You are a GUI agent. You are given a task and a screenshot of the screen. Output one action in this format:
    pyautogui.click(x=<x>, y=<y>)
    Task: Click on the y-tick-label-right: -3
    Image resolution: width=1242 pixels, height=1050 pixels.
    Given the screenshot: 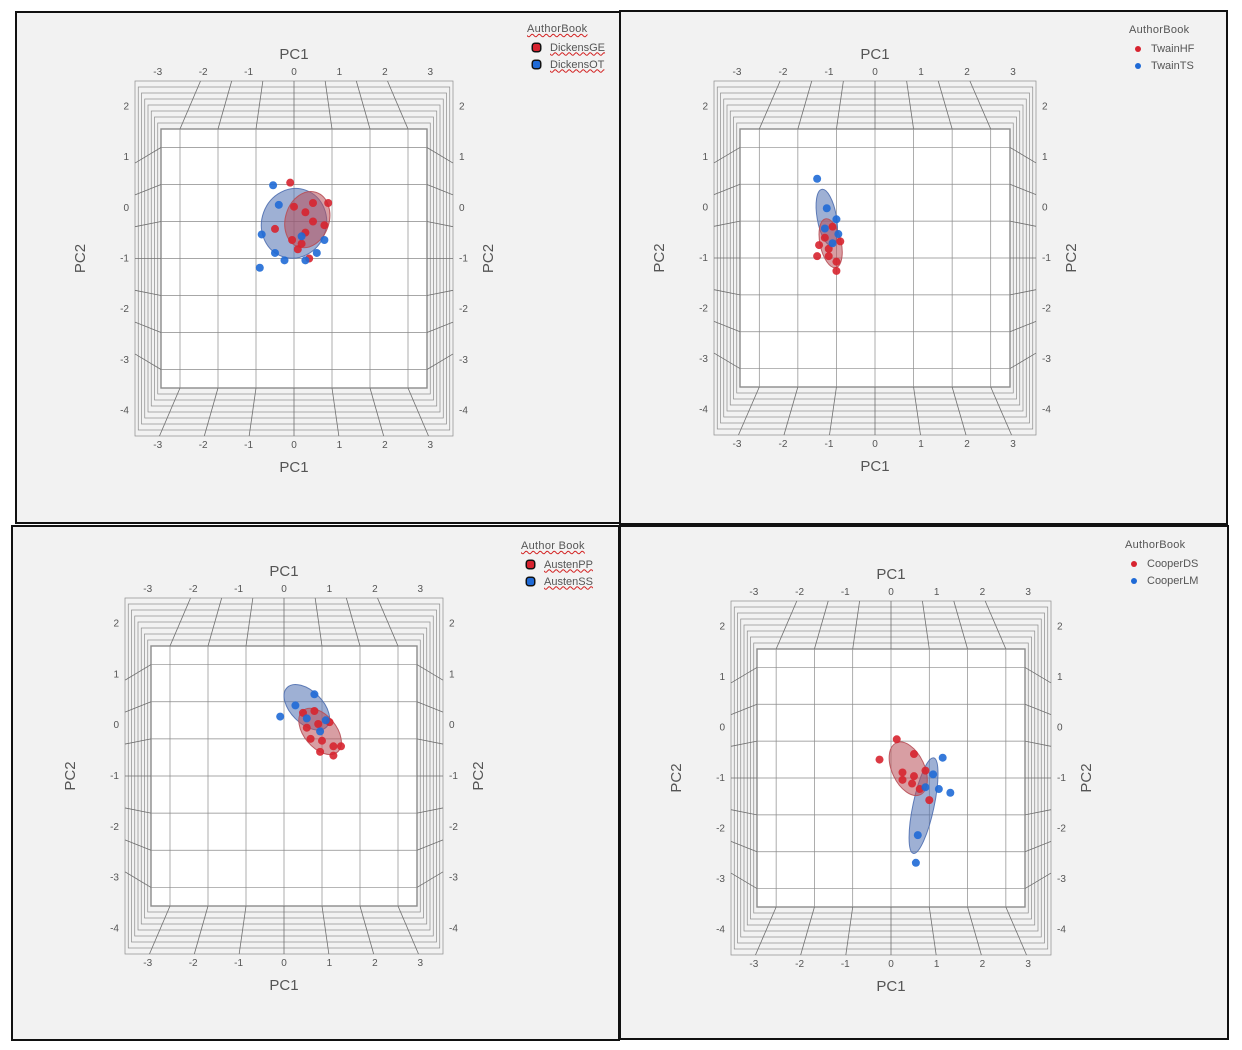 What is the action you would take?
    pyautogui.click(x=1061, y=879)
    